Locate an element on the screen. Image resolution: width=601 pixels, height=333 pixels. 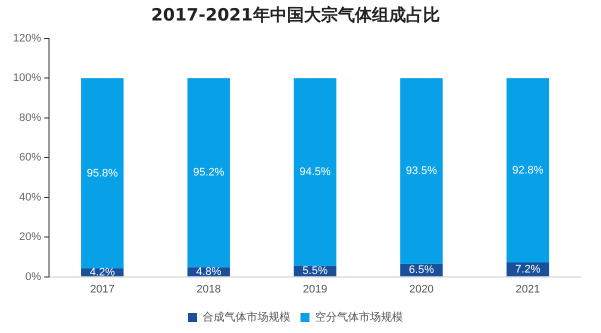
data-label: 93.5% is located at coordinates (422, 171).